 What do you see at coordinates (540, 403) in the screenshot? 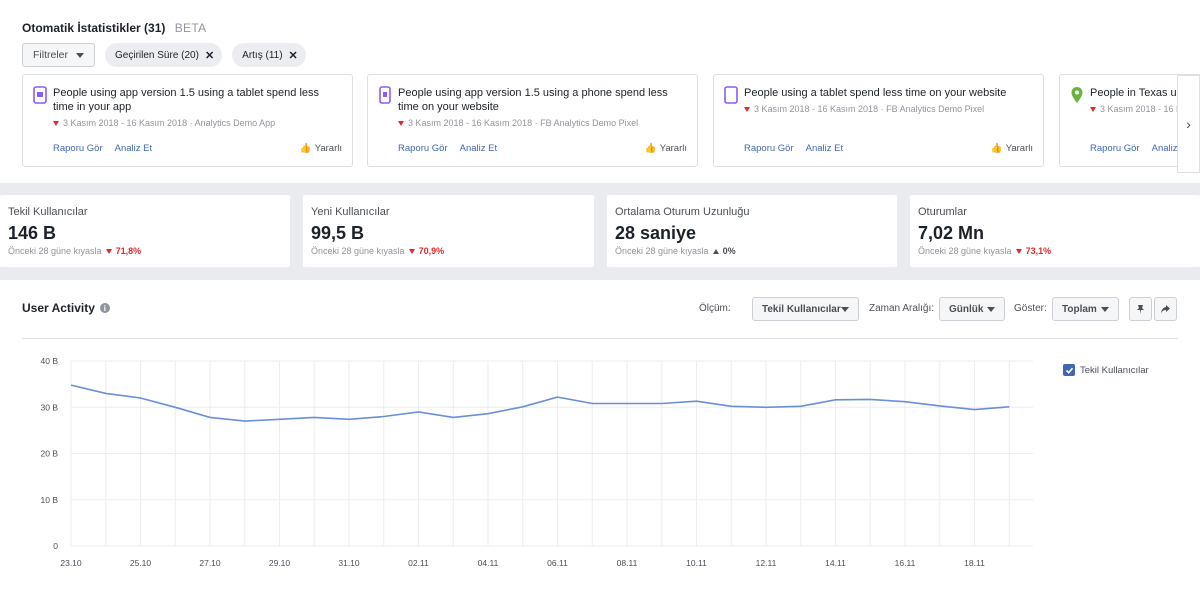
I see `series-line-unique-users` at bounding box center [540, 403].